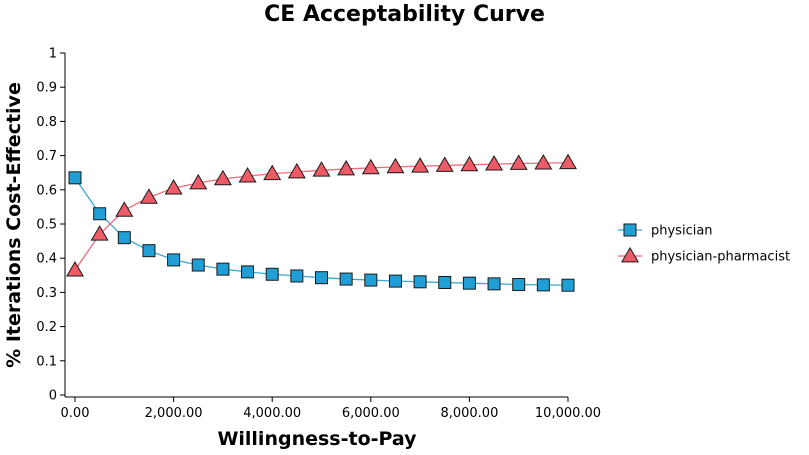 The height and width of the screenshot is (455, 809). What do you see at coordinates (46, 327) in the screenshot?
I see `y-tick-label: 0.2` at bounding box center [46, 327].